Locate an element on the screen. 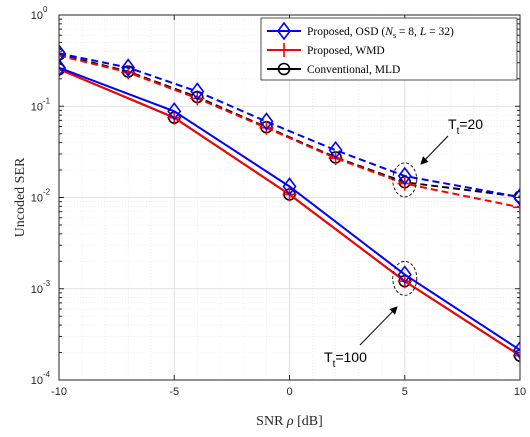 The width and height of the screenshot is (530, 437). annotation-label-tt100: Tt=100 is located at coordinates (345, 359).